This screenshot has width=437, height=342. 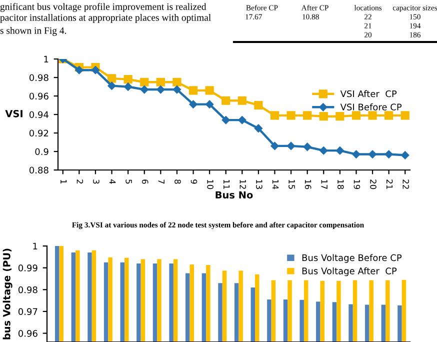 I want to click on text: pacitor installations at appropriate places with optimal, so click(x=105, y=18).